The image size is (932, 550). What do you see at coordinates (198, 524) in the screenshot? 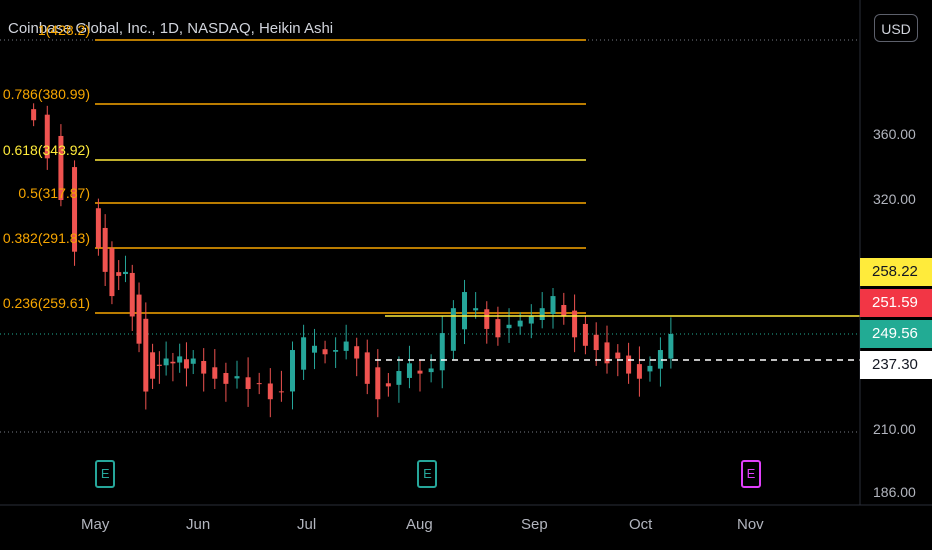
I see `x-tick-label: Jun` at bounding box center [198, 524].